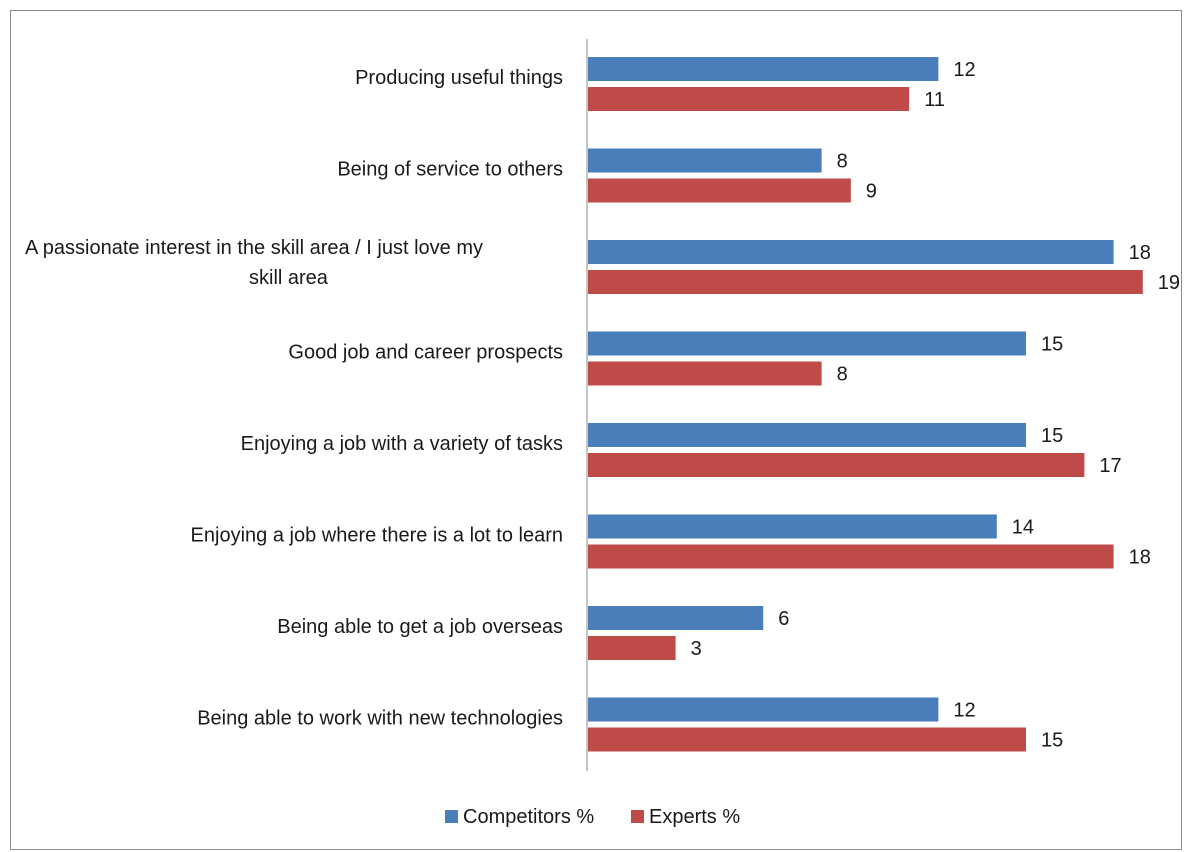 This screenshot has height=852, width=1186. I want to click on data-label: 11, so click(934, 100).